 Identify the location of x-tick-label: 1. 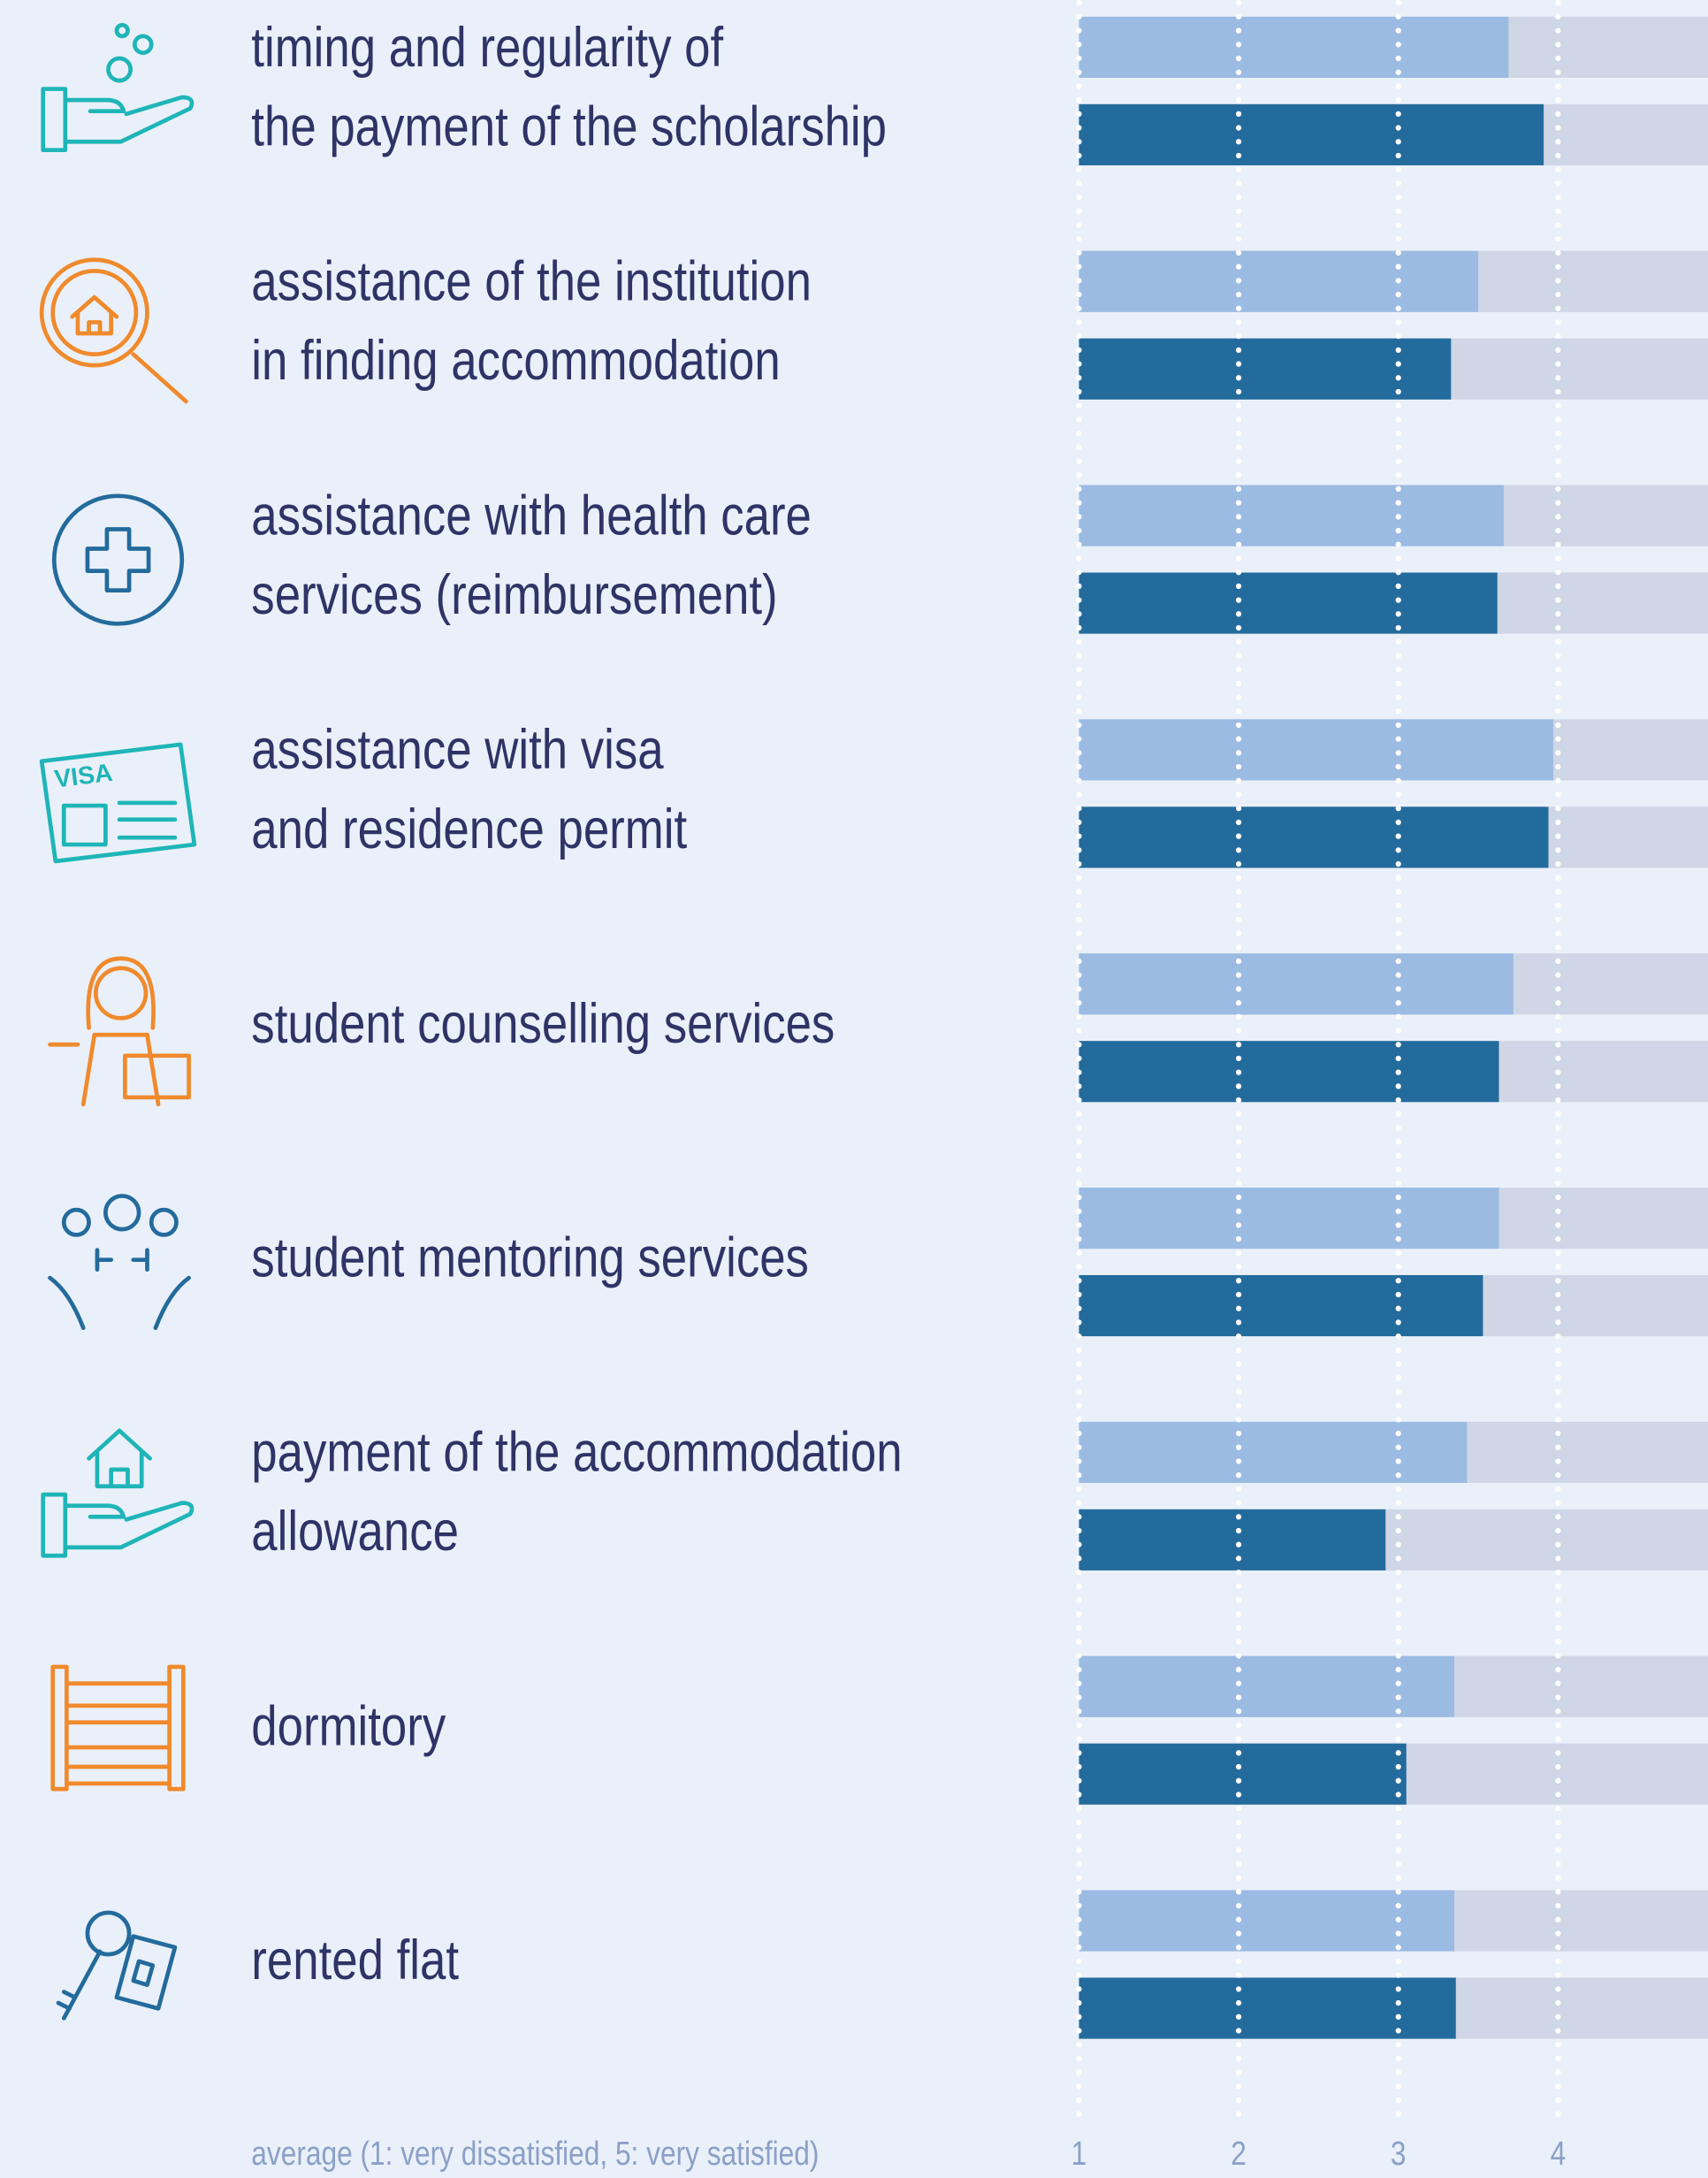
(1079, 2153).